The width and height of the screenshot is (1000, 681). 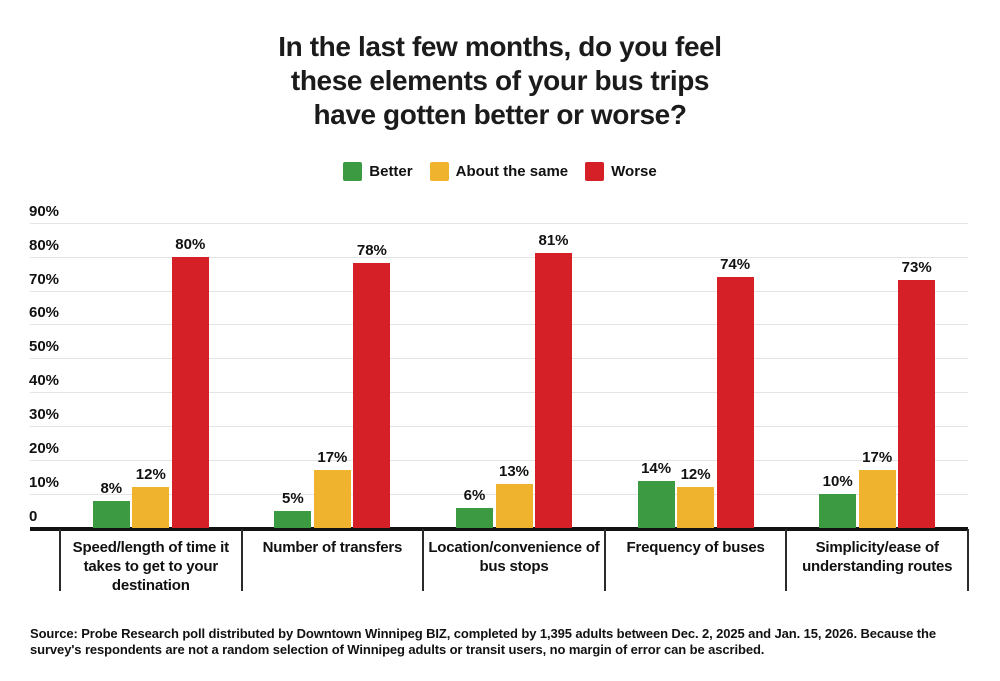 I want to click on chart-legend: Better About the same Worse, so click(x=500, y=171).